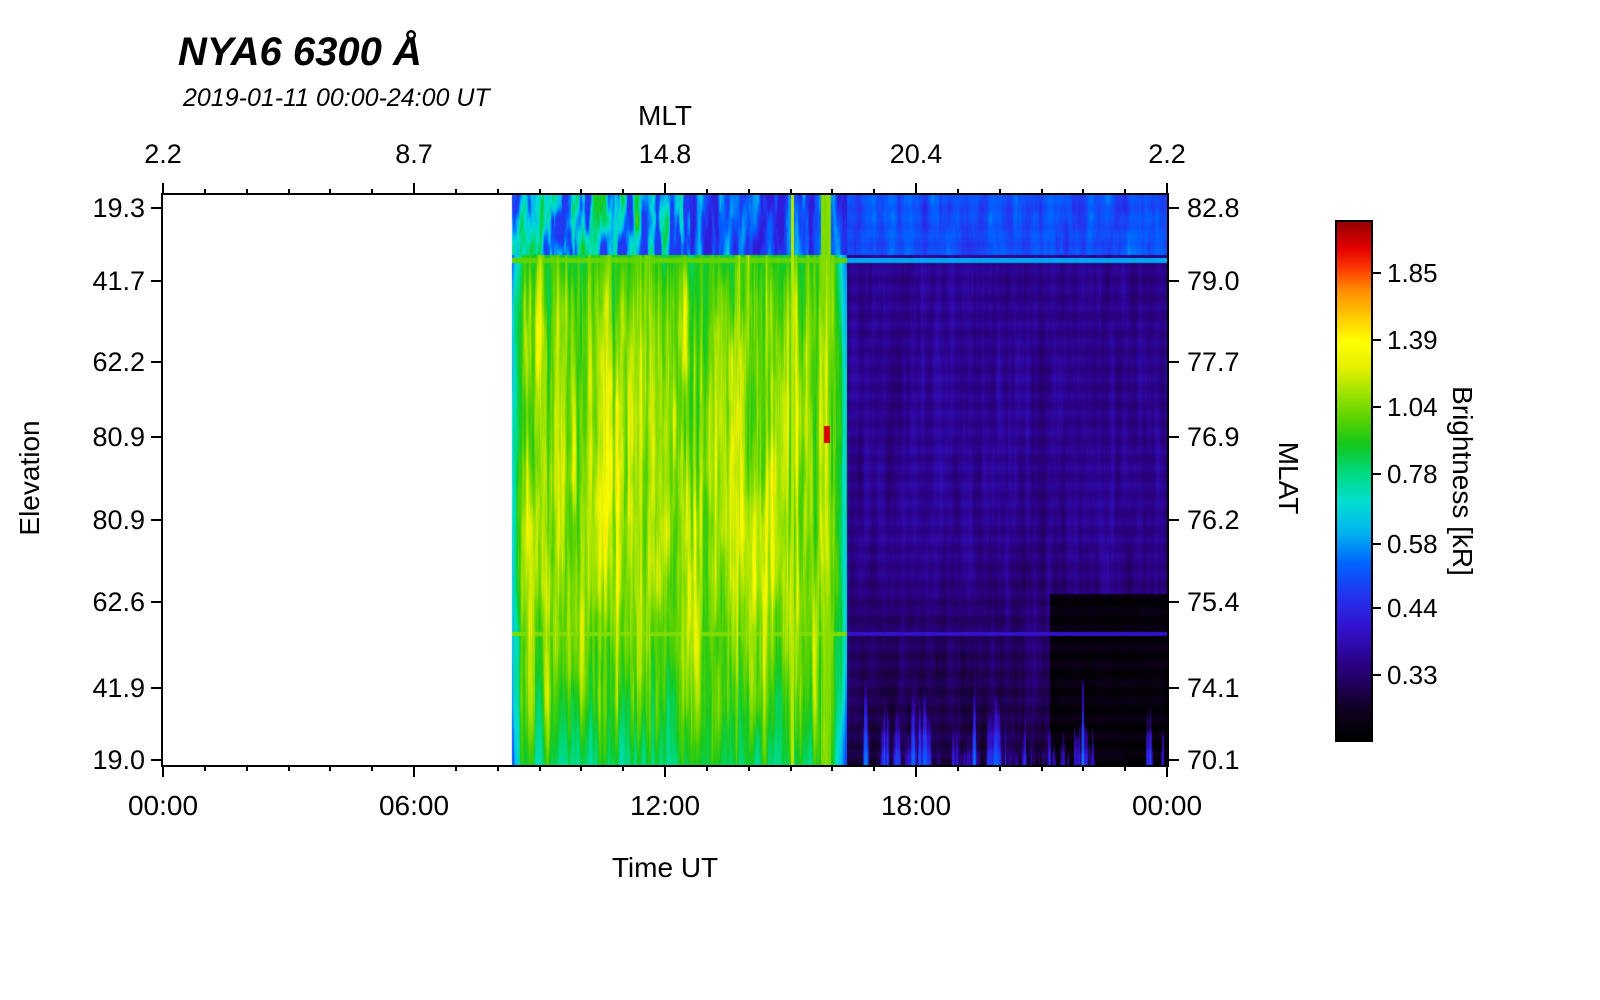 This screenshot has height=1000, width=1600. I want to click on right-tick-label: 74.1, so click(1213, 688).